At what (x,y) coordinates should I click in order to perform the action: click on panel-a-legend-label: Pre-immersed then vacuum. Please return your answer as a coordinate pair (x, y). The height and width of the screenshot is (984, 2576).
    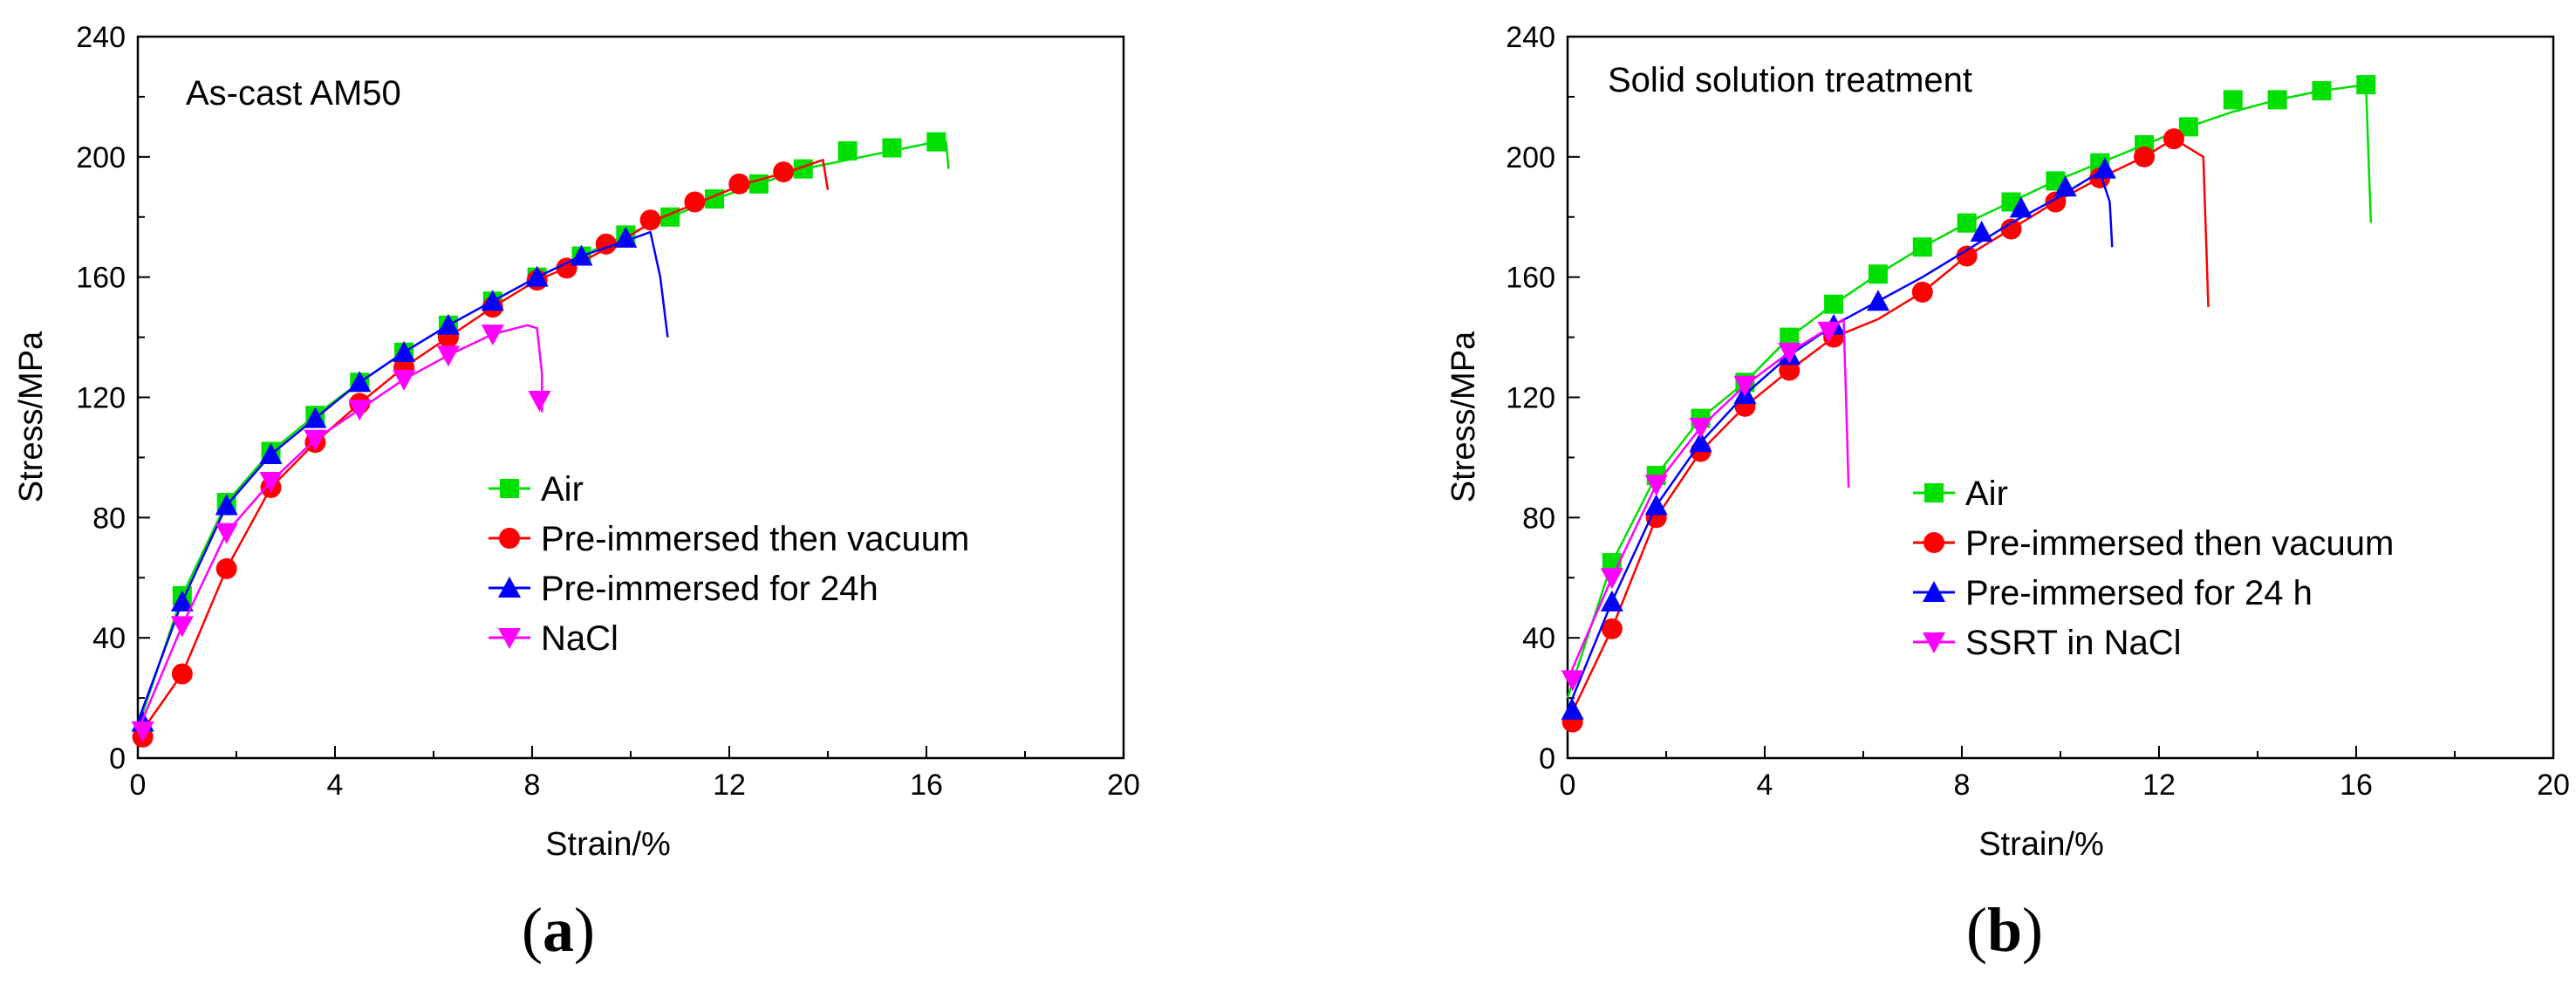
    Looking at the image, I should click on (755, 539).